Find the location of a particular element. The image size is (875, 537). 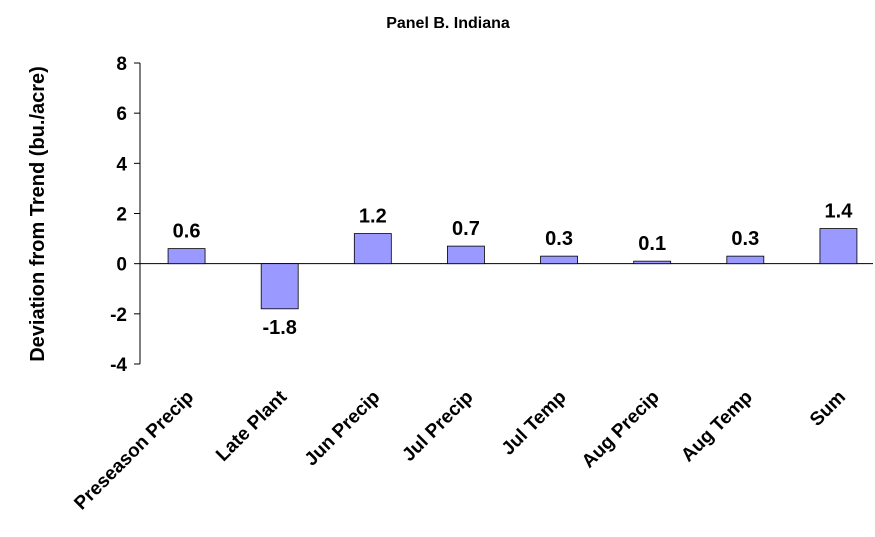

y-axis-label: Deviation from Trend (bu./acre) is located at coordinates (38, 214).